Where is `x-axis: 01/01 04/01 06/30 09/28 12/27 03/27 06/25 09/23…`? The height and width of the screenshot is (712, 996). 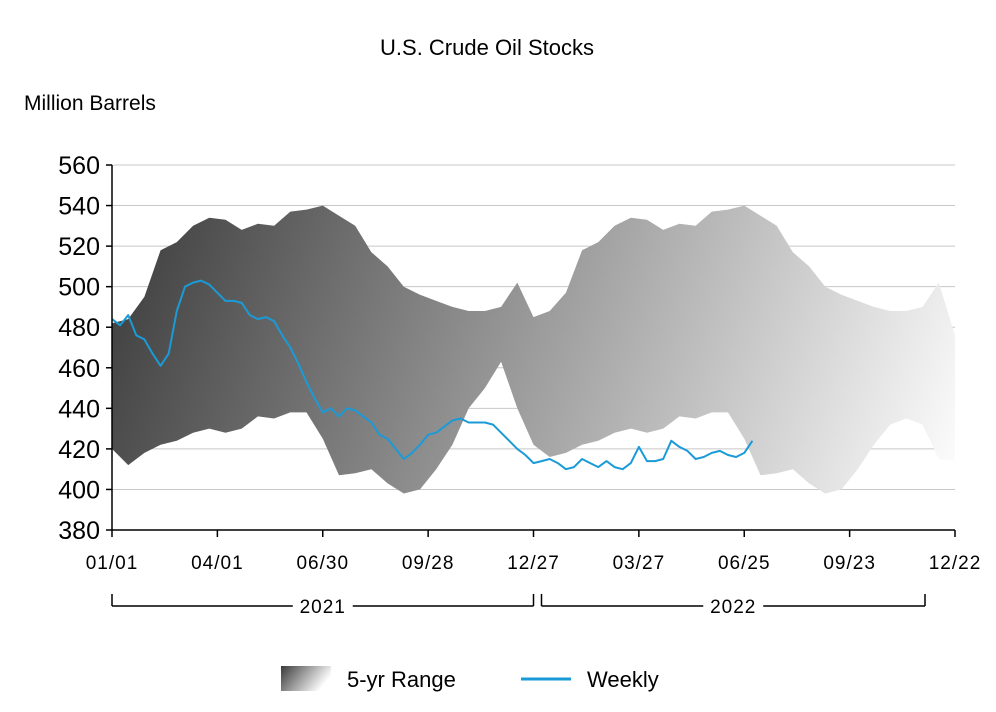 x-axis: 01/01 04/01 06/30 09/28 12/27 03/27 06/25 09/23… is located at coordinates (534, 551).